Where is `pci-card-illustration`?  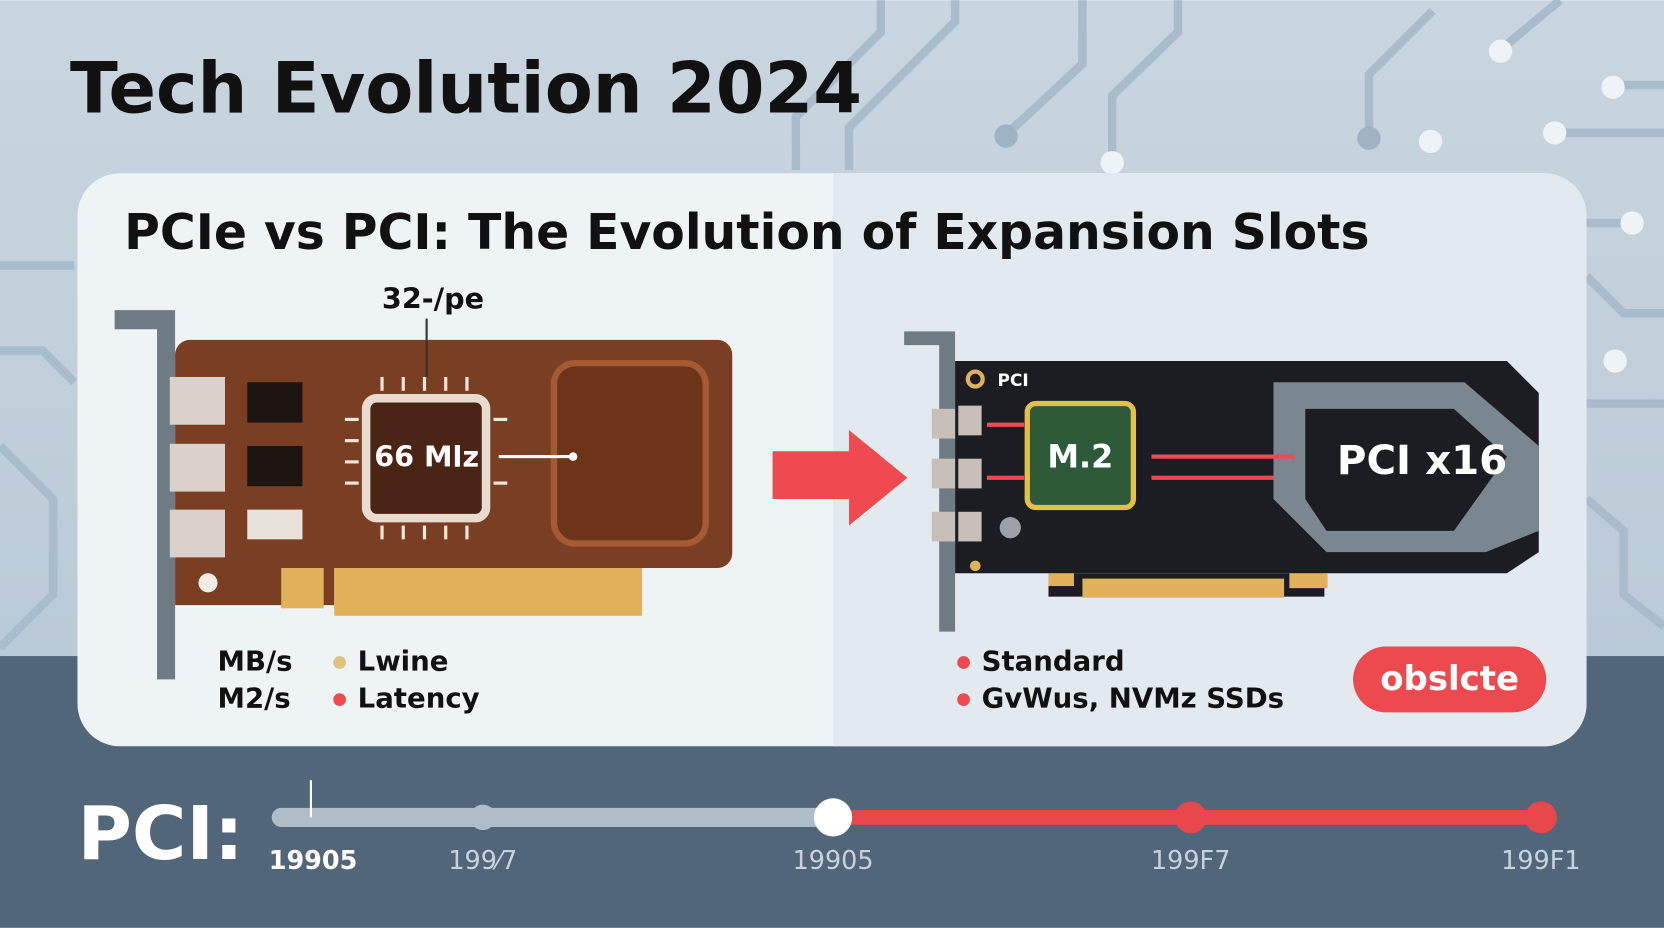 pci-card-illustration is located at coordinates (423, 495).